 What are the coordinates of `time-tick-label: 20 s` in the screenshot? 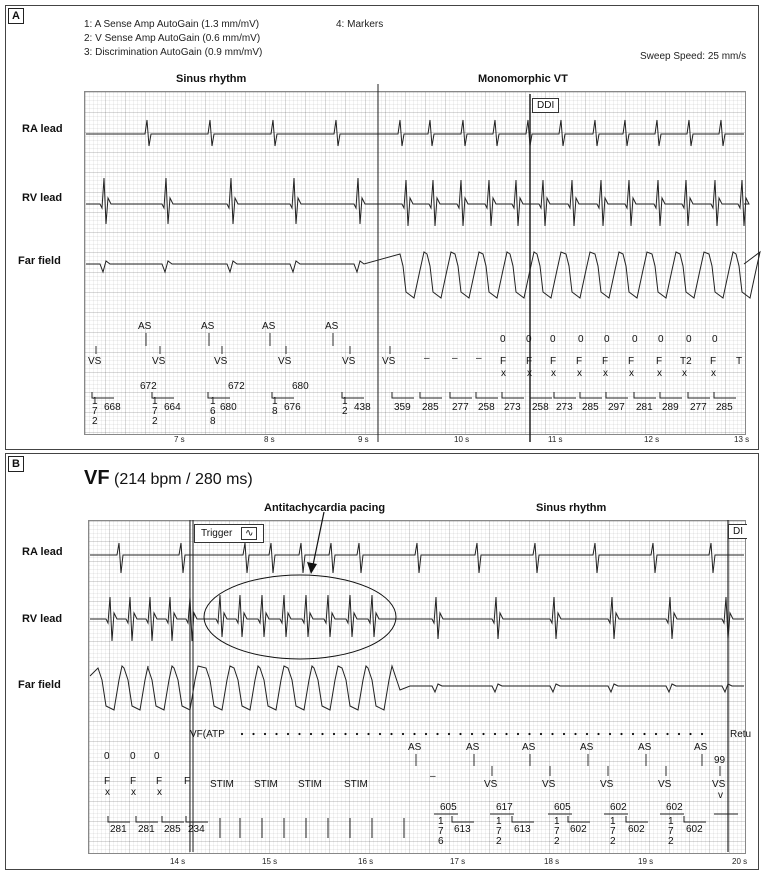 It's located at (739, 861).